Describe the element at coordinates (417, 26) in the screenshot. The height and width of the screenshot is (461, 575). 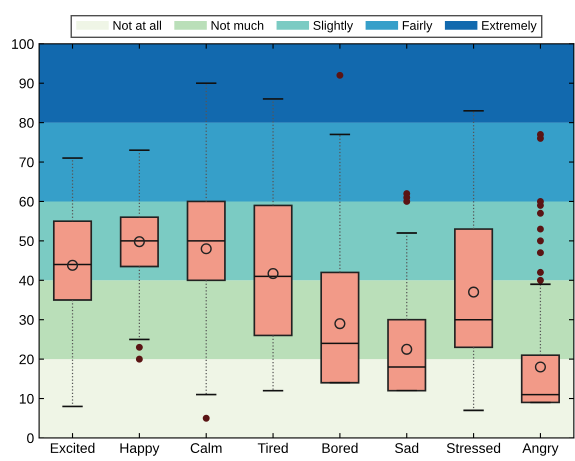
I see `legend-label: Fairly` at that location.